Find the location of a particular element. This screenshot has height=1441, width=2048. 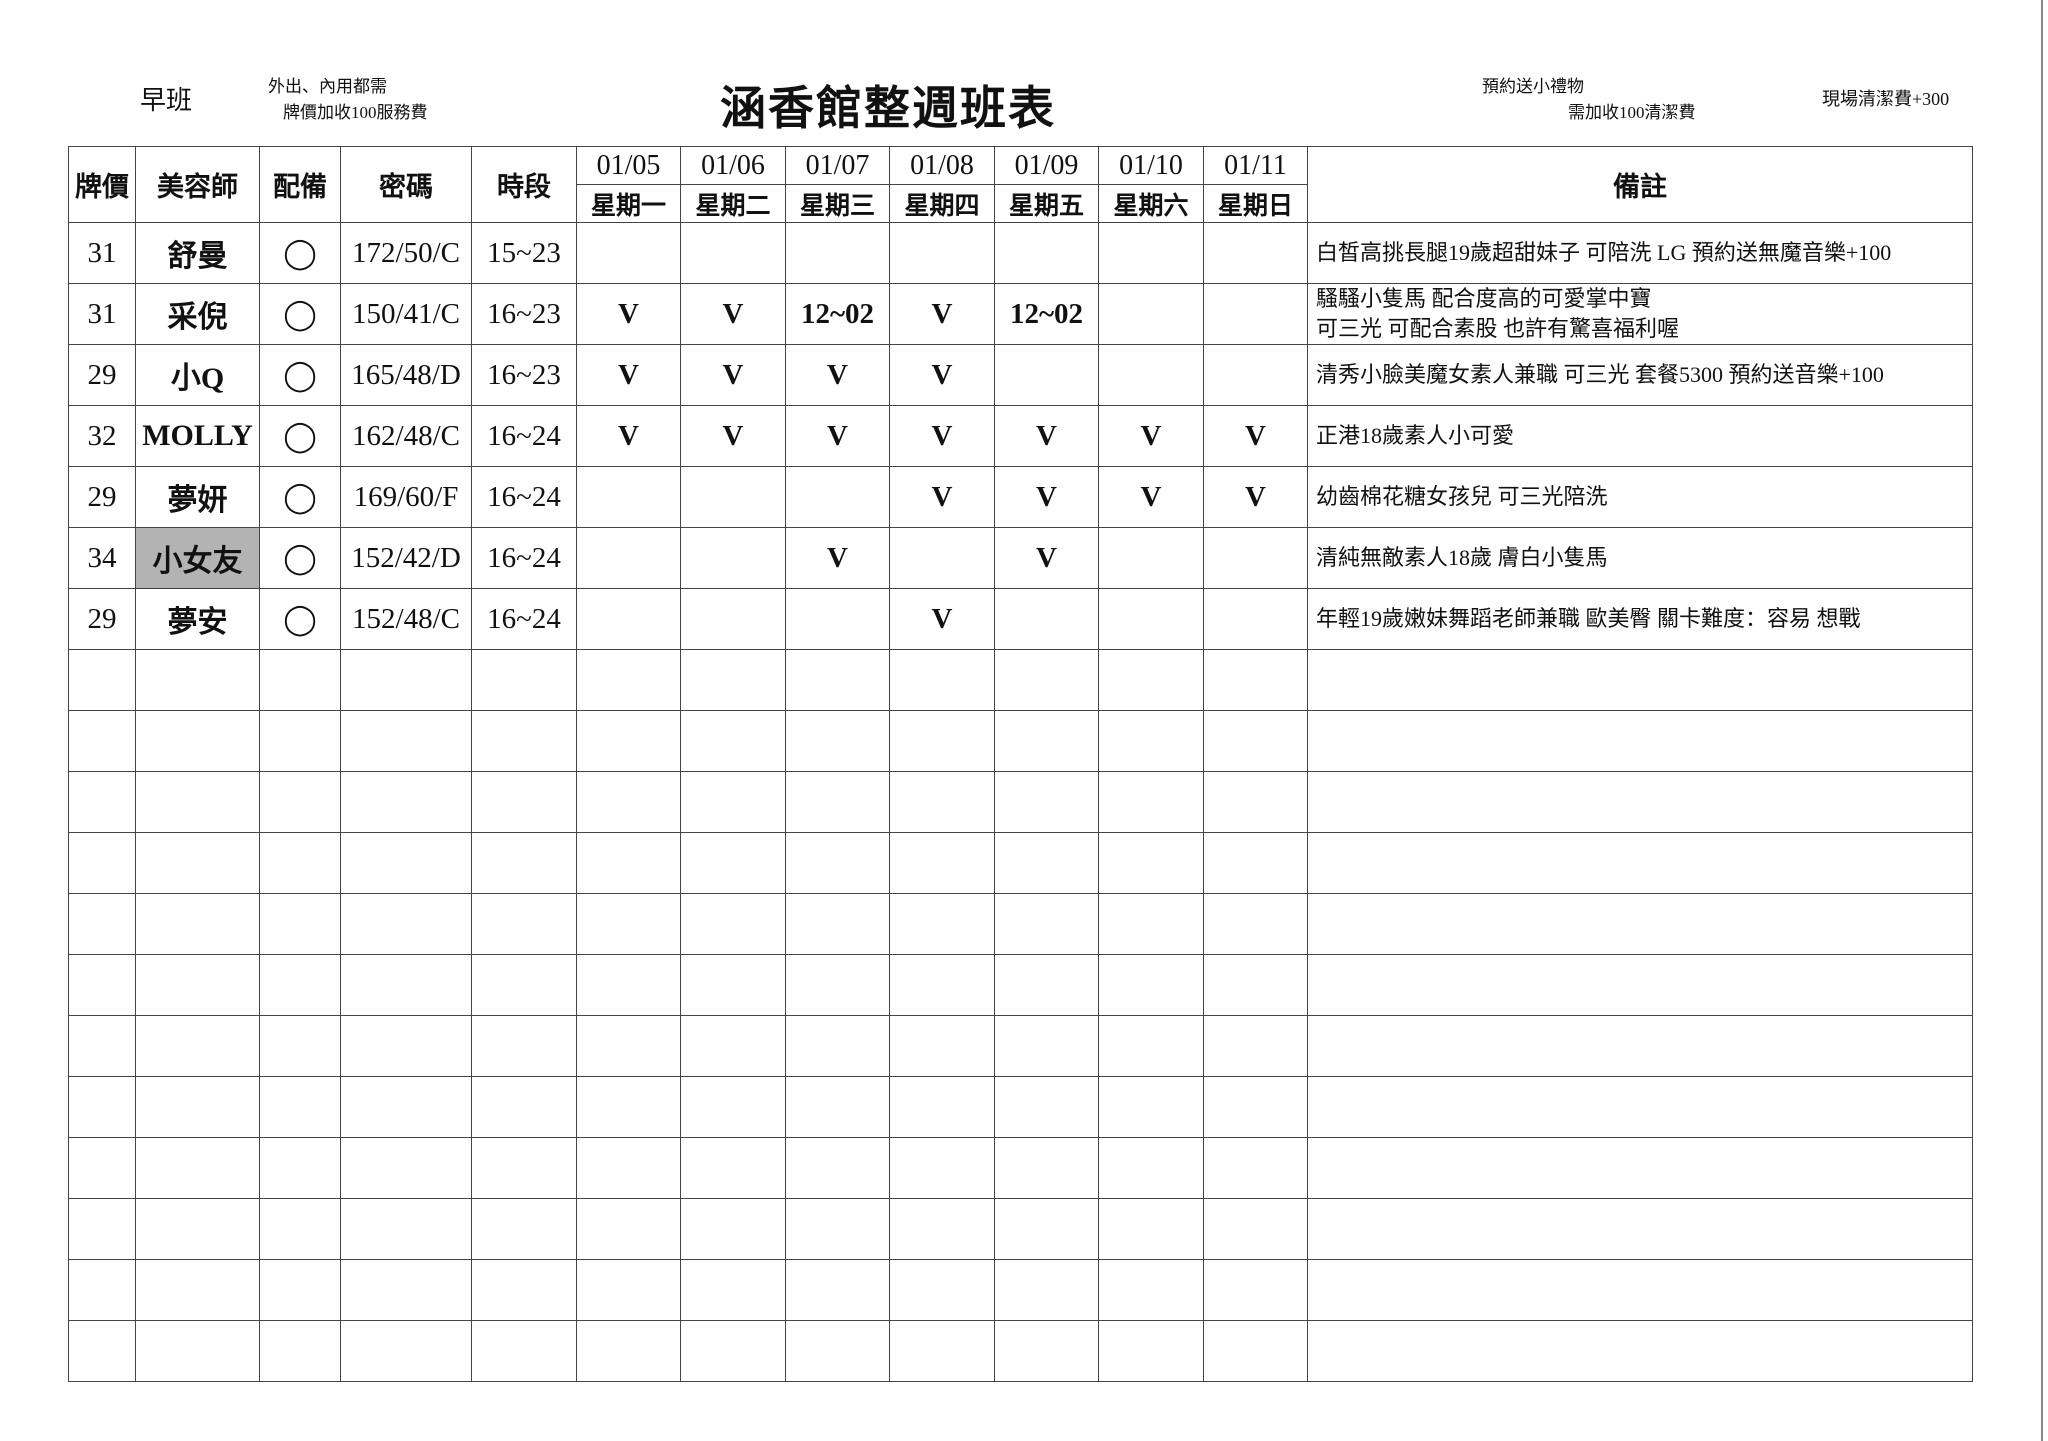

password-cell: 150/41/C is located at coordinates (406, 314).